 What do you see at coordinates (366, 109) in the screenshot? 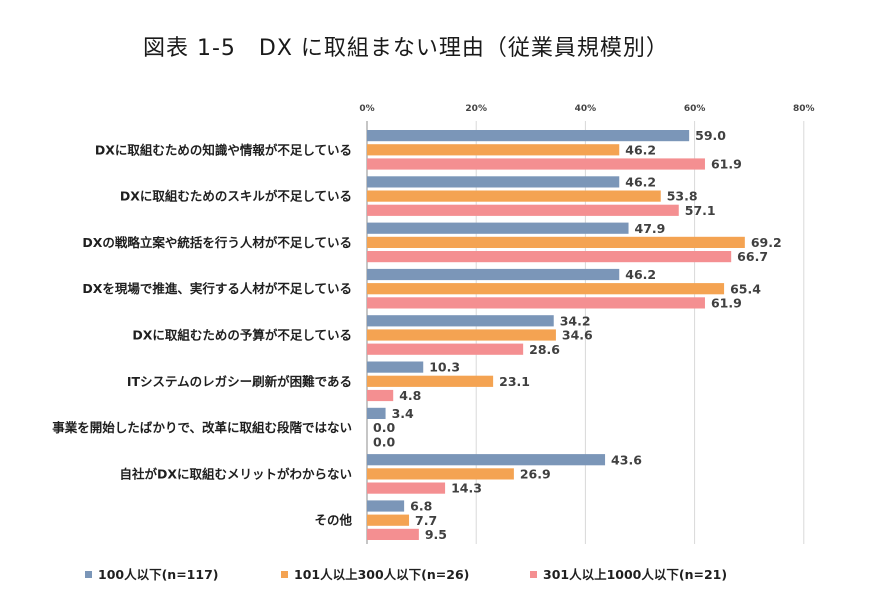
I see `x-tick-label: 0%` at bounding box center [366, 109].